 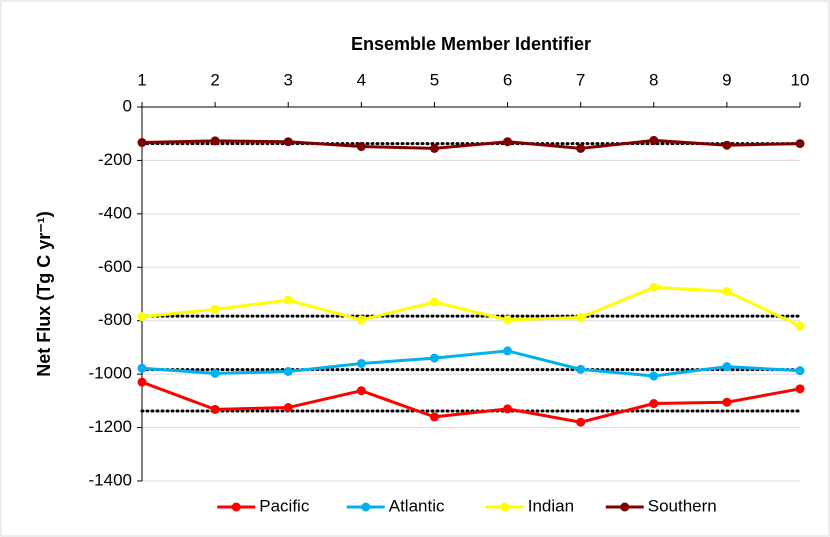 What do you see at coordinates (580, 79) in the screenshot?
I see `x-tick-label: 7` at bounding box center [580, 79].